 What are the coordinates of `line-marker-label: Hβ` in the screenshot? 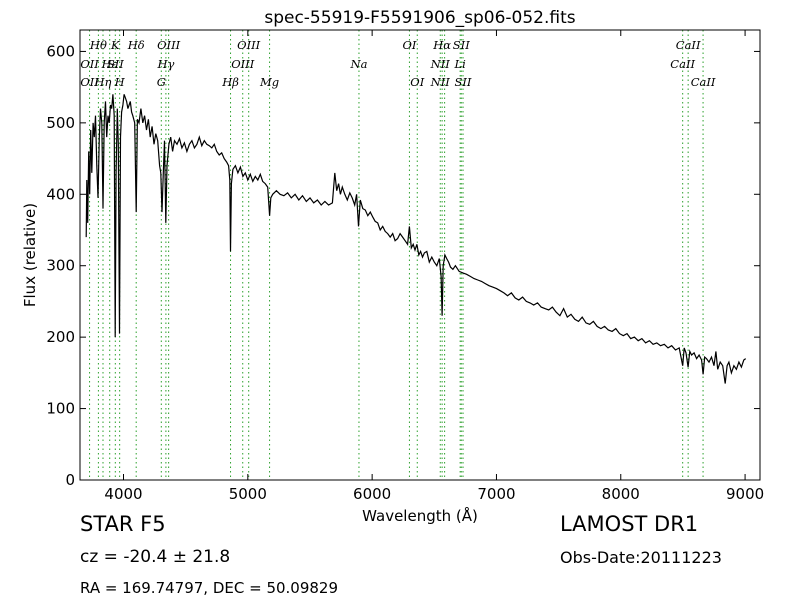 It's located at (230, 82).